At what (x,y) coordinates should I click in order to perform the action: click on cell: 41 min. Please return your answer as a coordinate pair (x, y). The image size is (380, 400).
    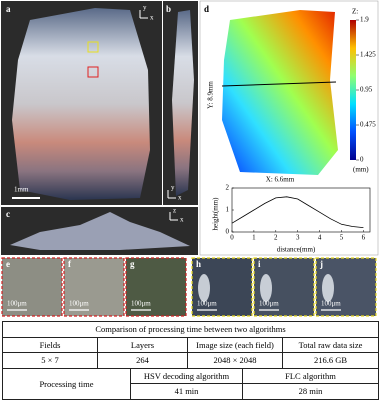
    Looking at the image, I should click on (186, 391).